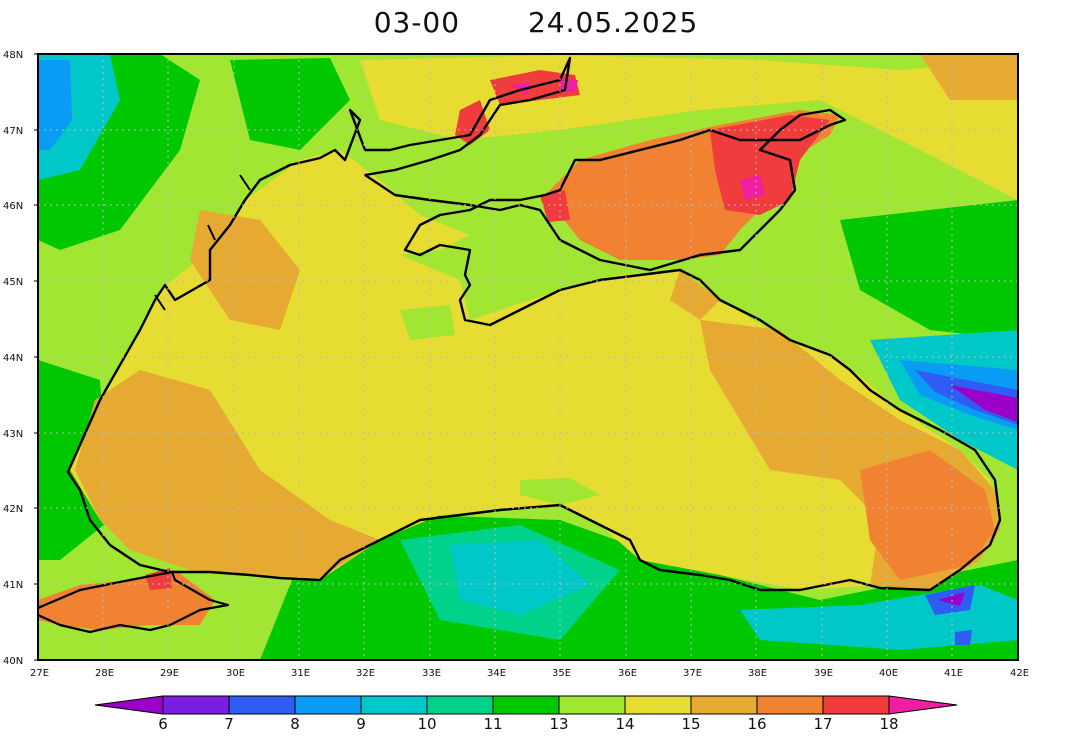 This screenshot has width=1072, height=745. Describe the element at coordinates (969, 77) in the screenshot. I see `patch-orange-northeast` at that location.